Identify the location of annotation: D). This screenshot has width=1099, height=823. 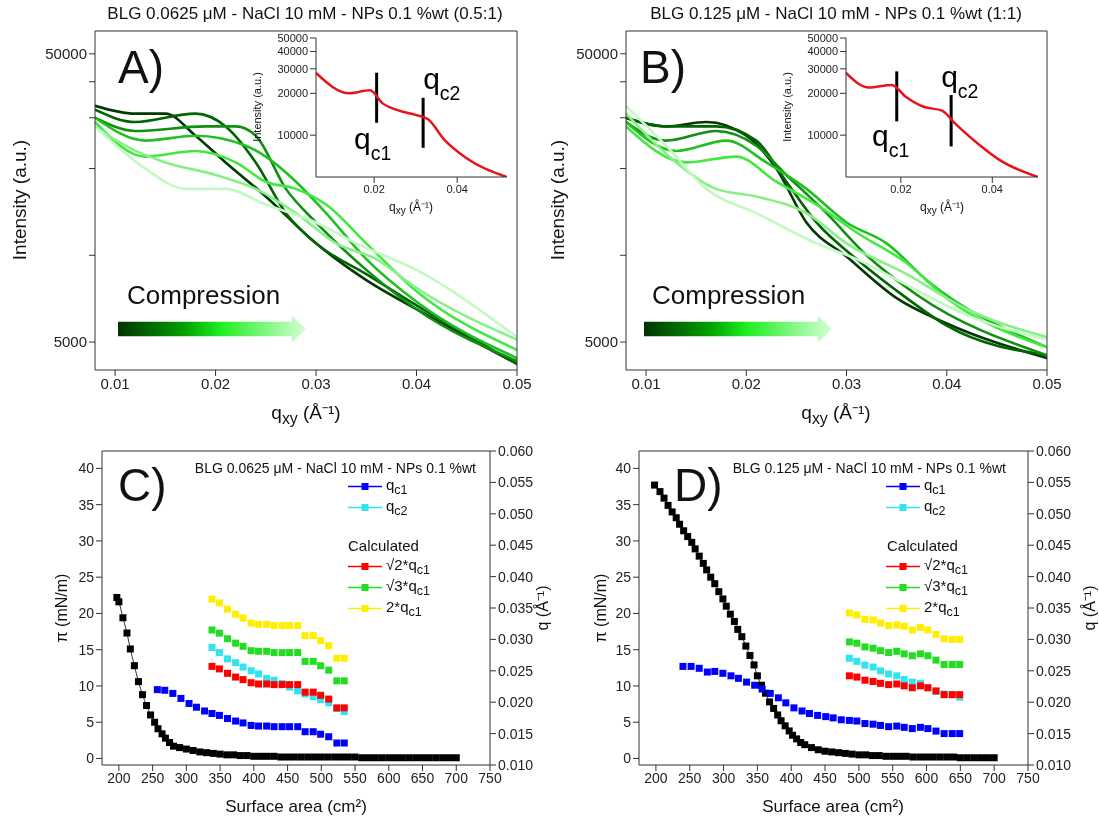
(698, 485).